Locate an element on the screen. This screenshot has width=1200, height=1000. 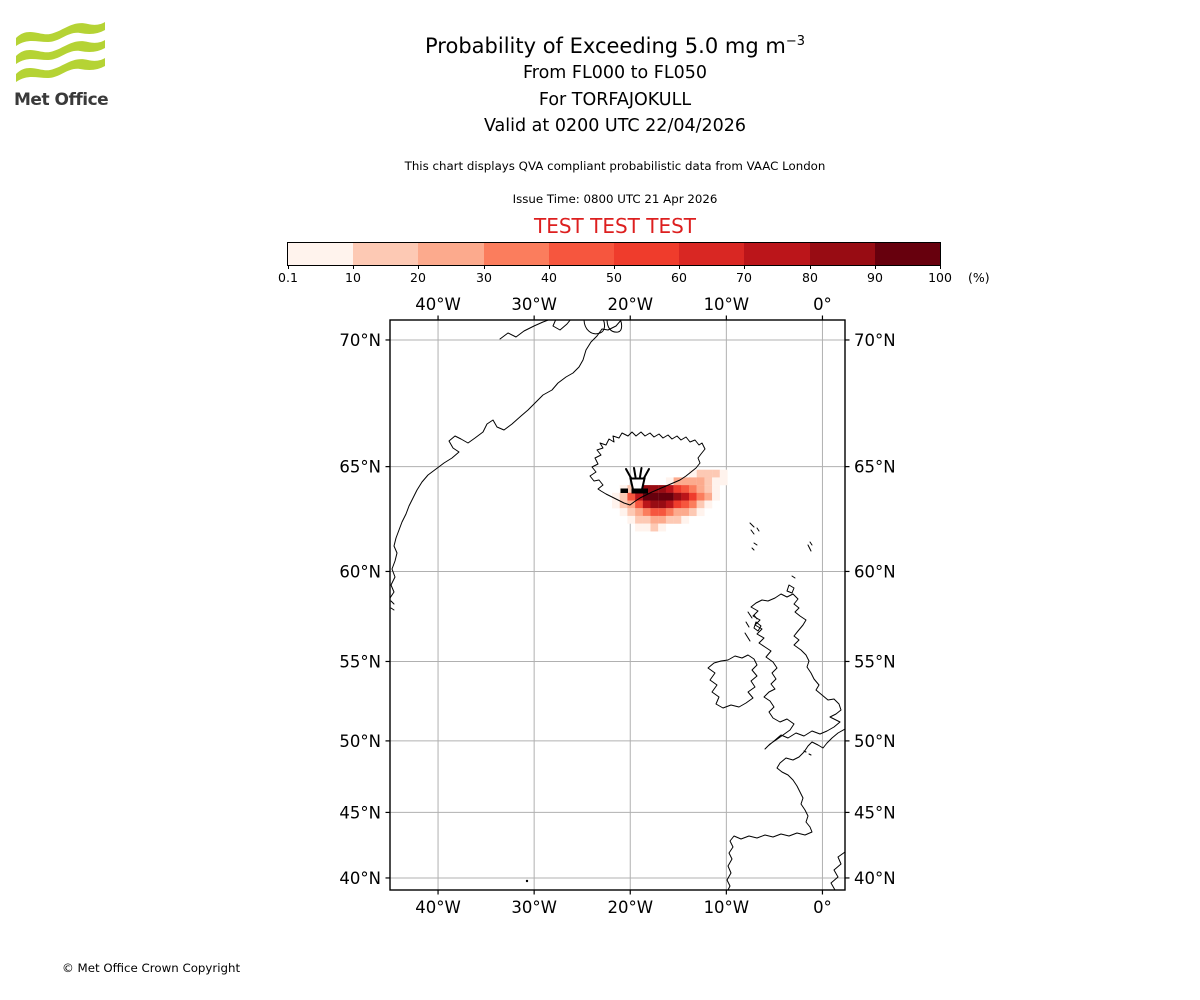
colorbar-unit-label: (%) is located at coordinates (979, 277).